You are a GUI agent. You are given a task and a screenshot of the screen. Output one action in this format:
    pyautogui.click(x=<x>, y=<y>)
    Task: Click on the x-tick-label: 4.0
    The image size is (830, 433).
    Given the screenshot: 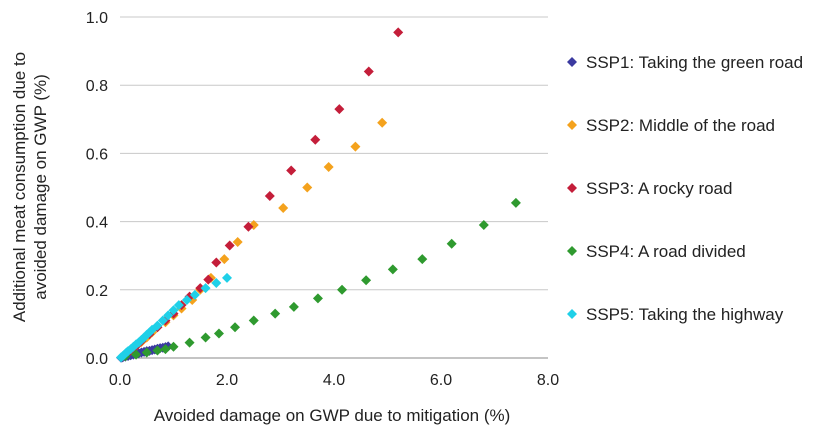 What is the action you would take?
    pyautogui.click(x=334, y=380)
    